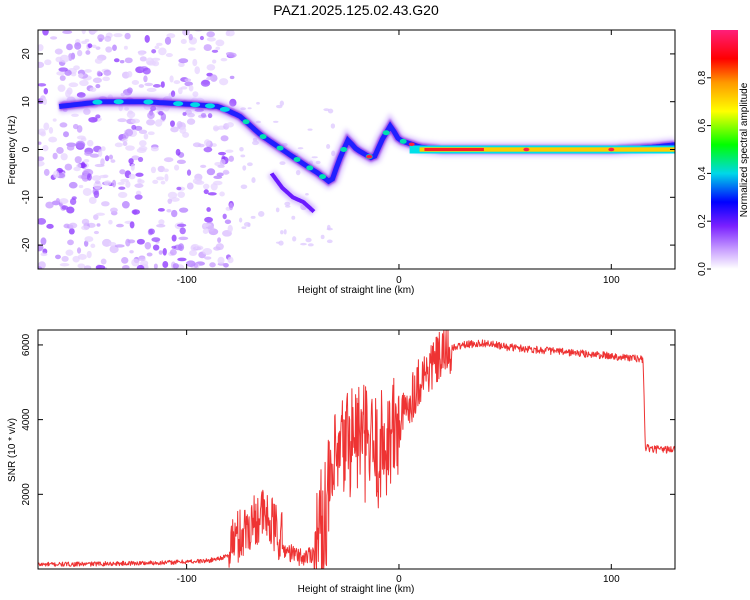 The width and height of the screenshot is (750, 600). Describe the element at coordinates (611, 579) in the screenshot. I see `x-tick-label: 100` at that location.